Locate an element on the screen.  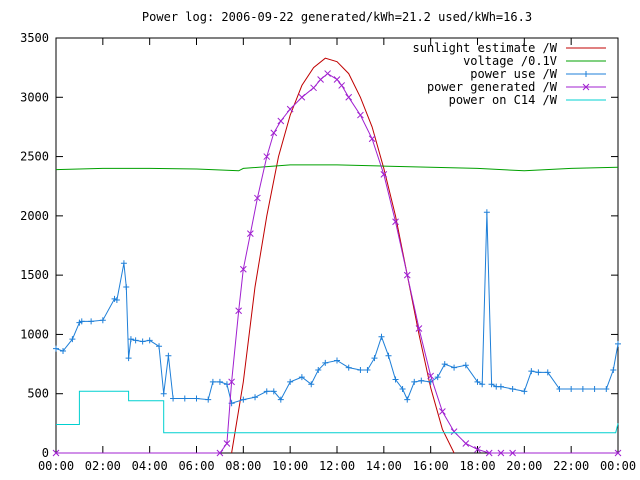
legend-label: voltage /0.1V is located at coordinates (510, 61).